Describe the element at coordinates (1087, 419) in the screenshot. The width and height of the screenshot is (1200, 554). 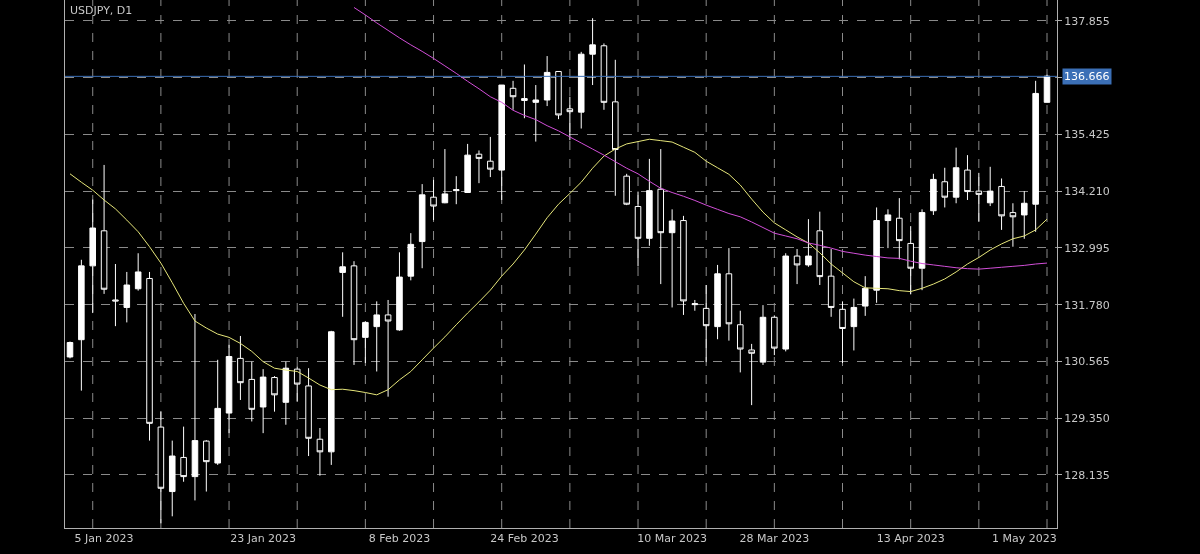
I see `y-tick-label: 129.350` at that location.